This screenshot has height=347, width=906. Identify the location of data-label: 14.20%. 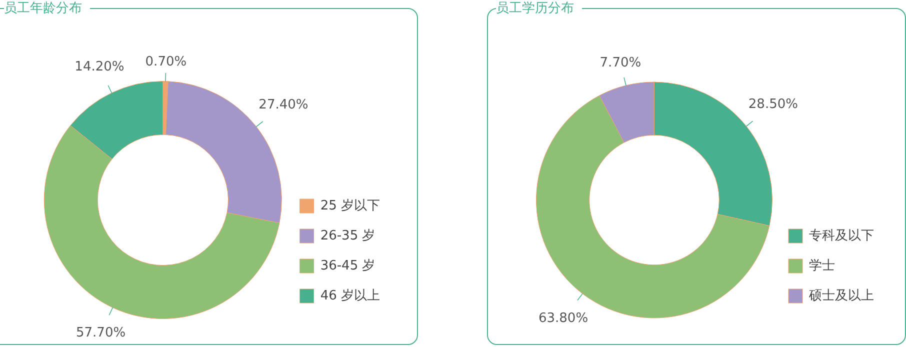
(99, 67).